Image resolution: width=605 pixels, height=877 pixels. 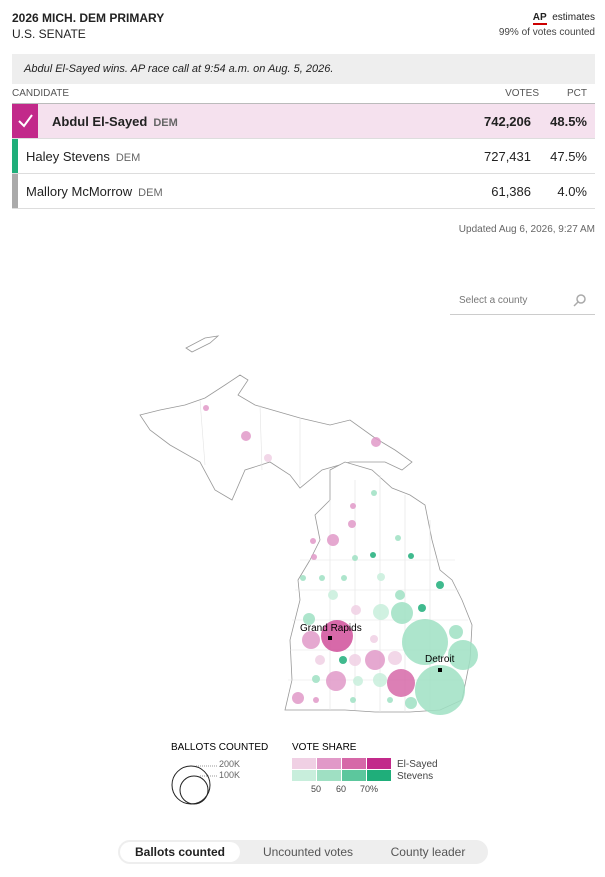 I want to click on updated: Updated Aug 6, 2026, 9:27 AM, so click(x=526, y=229).